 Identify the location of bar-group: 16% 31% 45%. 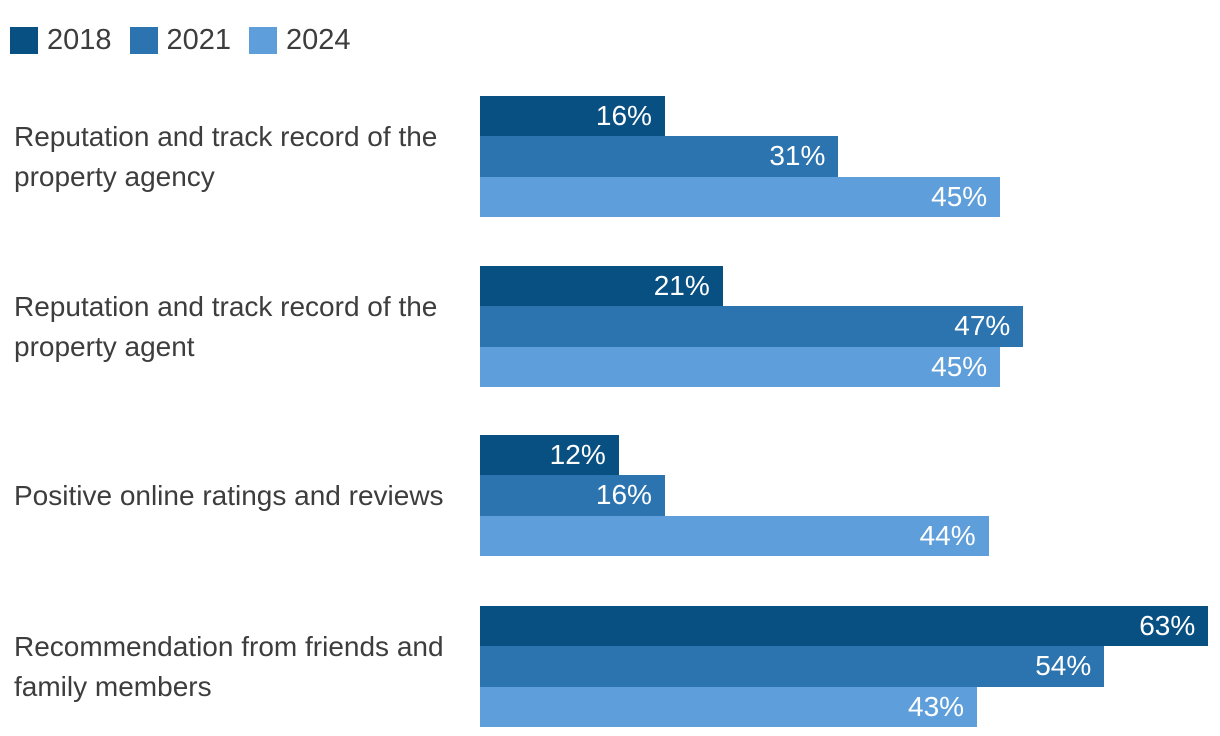
(740, 156).